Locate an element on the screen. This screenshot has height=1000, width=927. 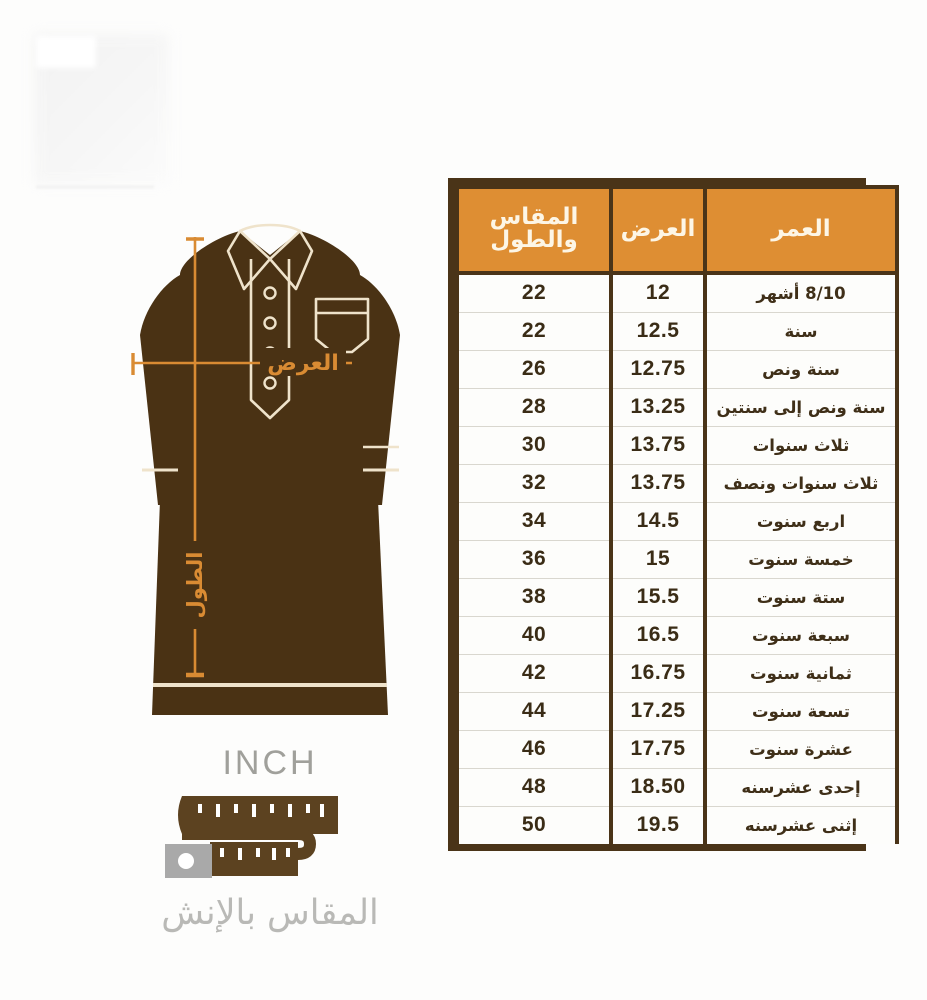
table-row: ثمانية سنوت 16.75 42 is located at coordinates (677, 673).